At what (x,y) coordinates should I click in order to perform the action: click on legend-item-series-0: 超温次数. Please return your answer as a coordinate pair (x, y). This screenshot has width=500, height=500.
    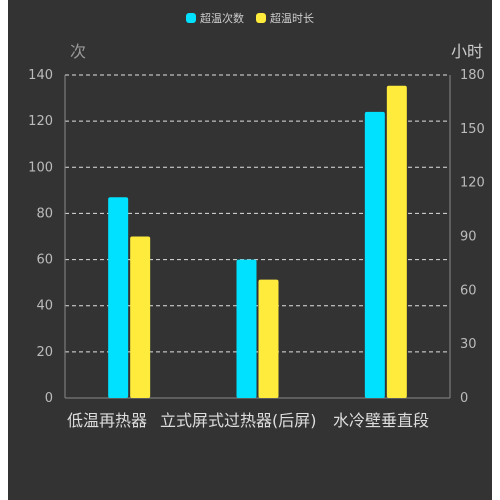
    Looking at the image, I should click on (215, 18).